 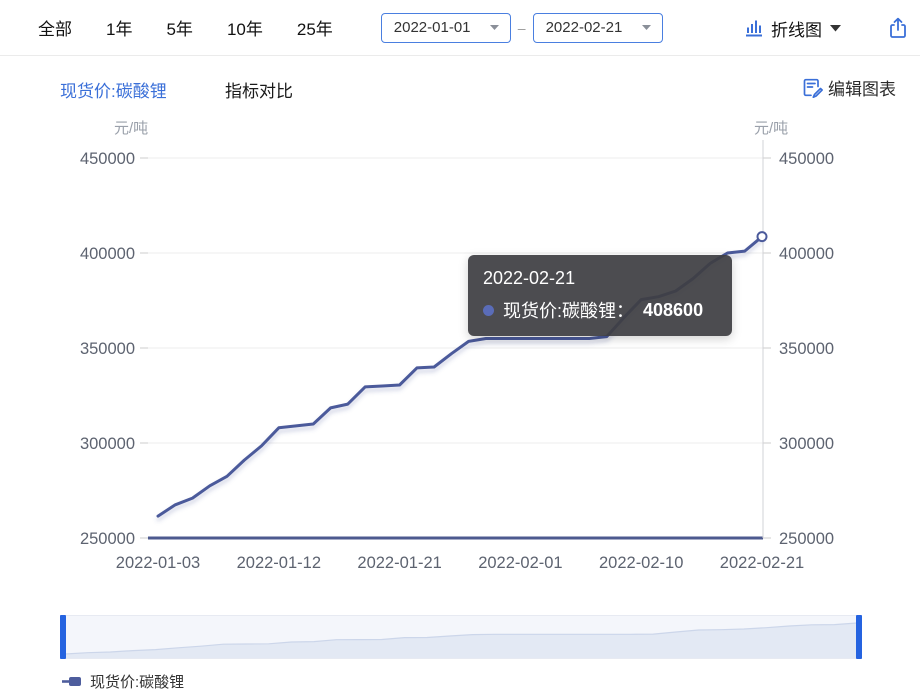 I want to click on svg-text: 2022-02-10, so click(x=641, y=563).